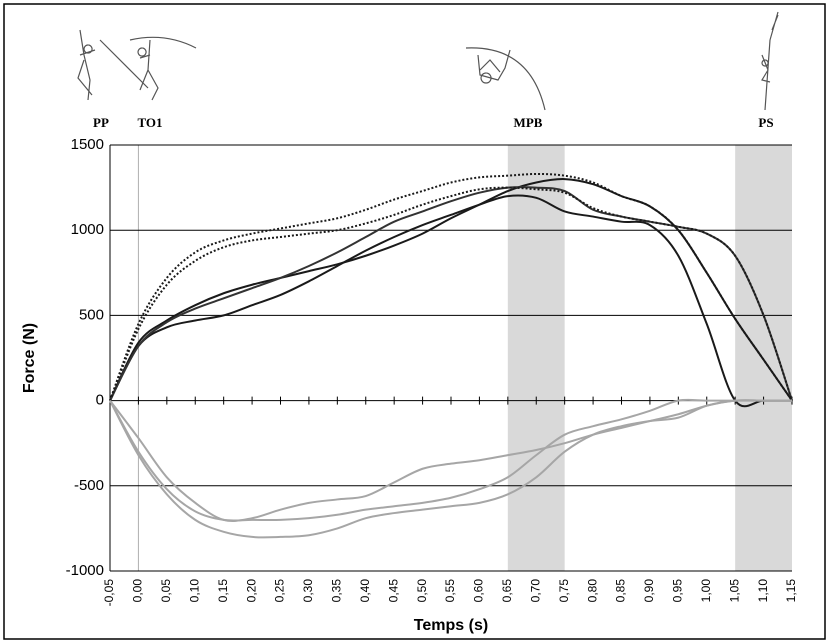 This screenshot has width=829, height=644. Describe the element at coordinates (450, 591) in the screenshot. I see `x-tick-label: 0,55` at that location.